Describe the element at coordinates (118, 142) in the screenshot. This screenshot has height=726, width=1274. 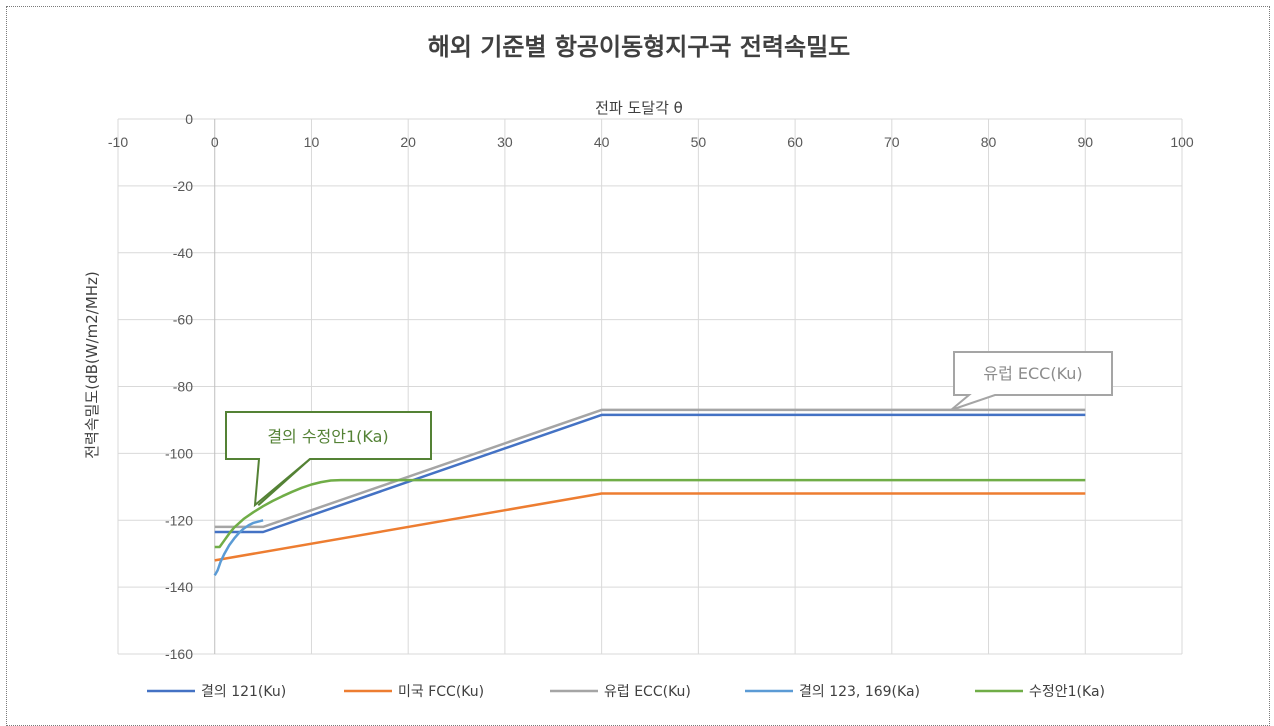
I see `x-tick-label: -10` at that location.